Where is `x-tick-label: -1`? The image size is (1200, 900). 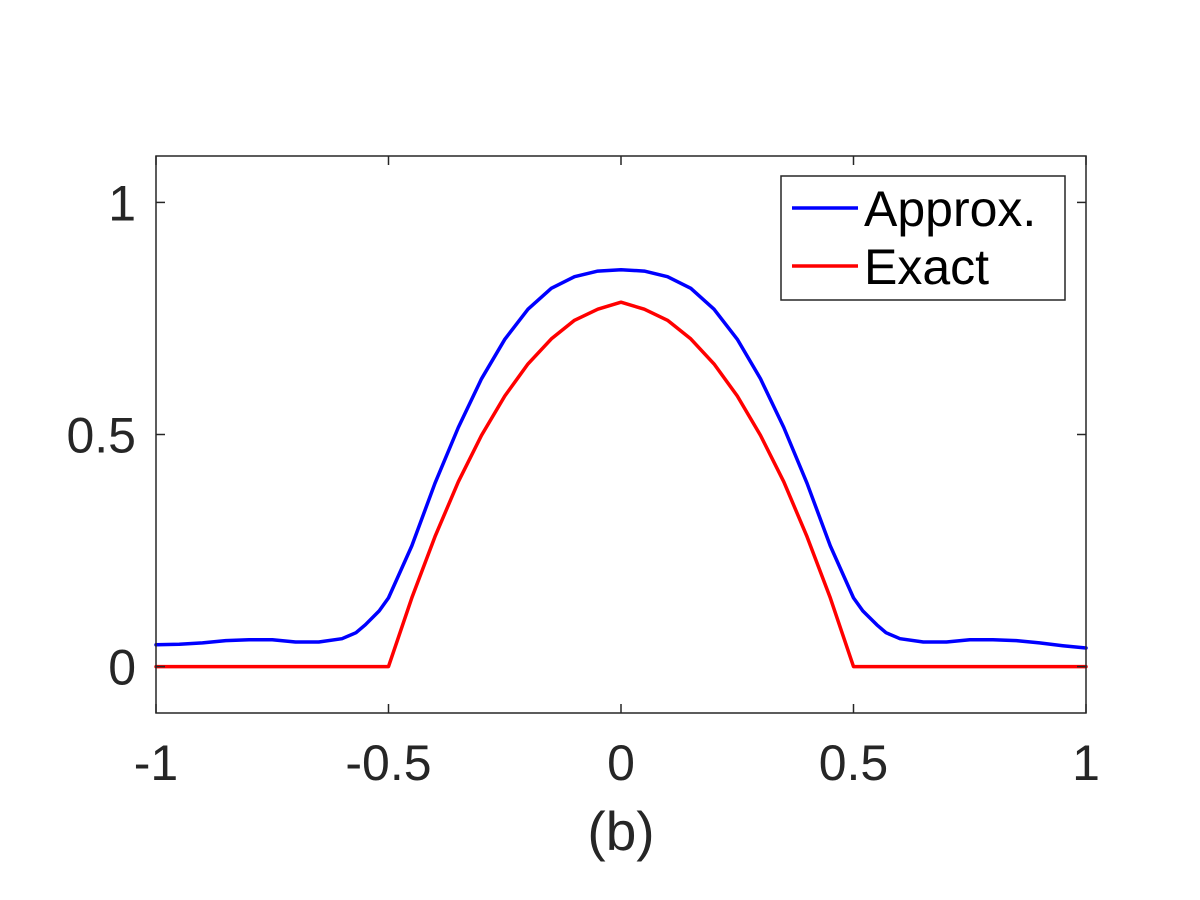 x-tick-label: -1 is located at coordinates (156, 763).